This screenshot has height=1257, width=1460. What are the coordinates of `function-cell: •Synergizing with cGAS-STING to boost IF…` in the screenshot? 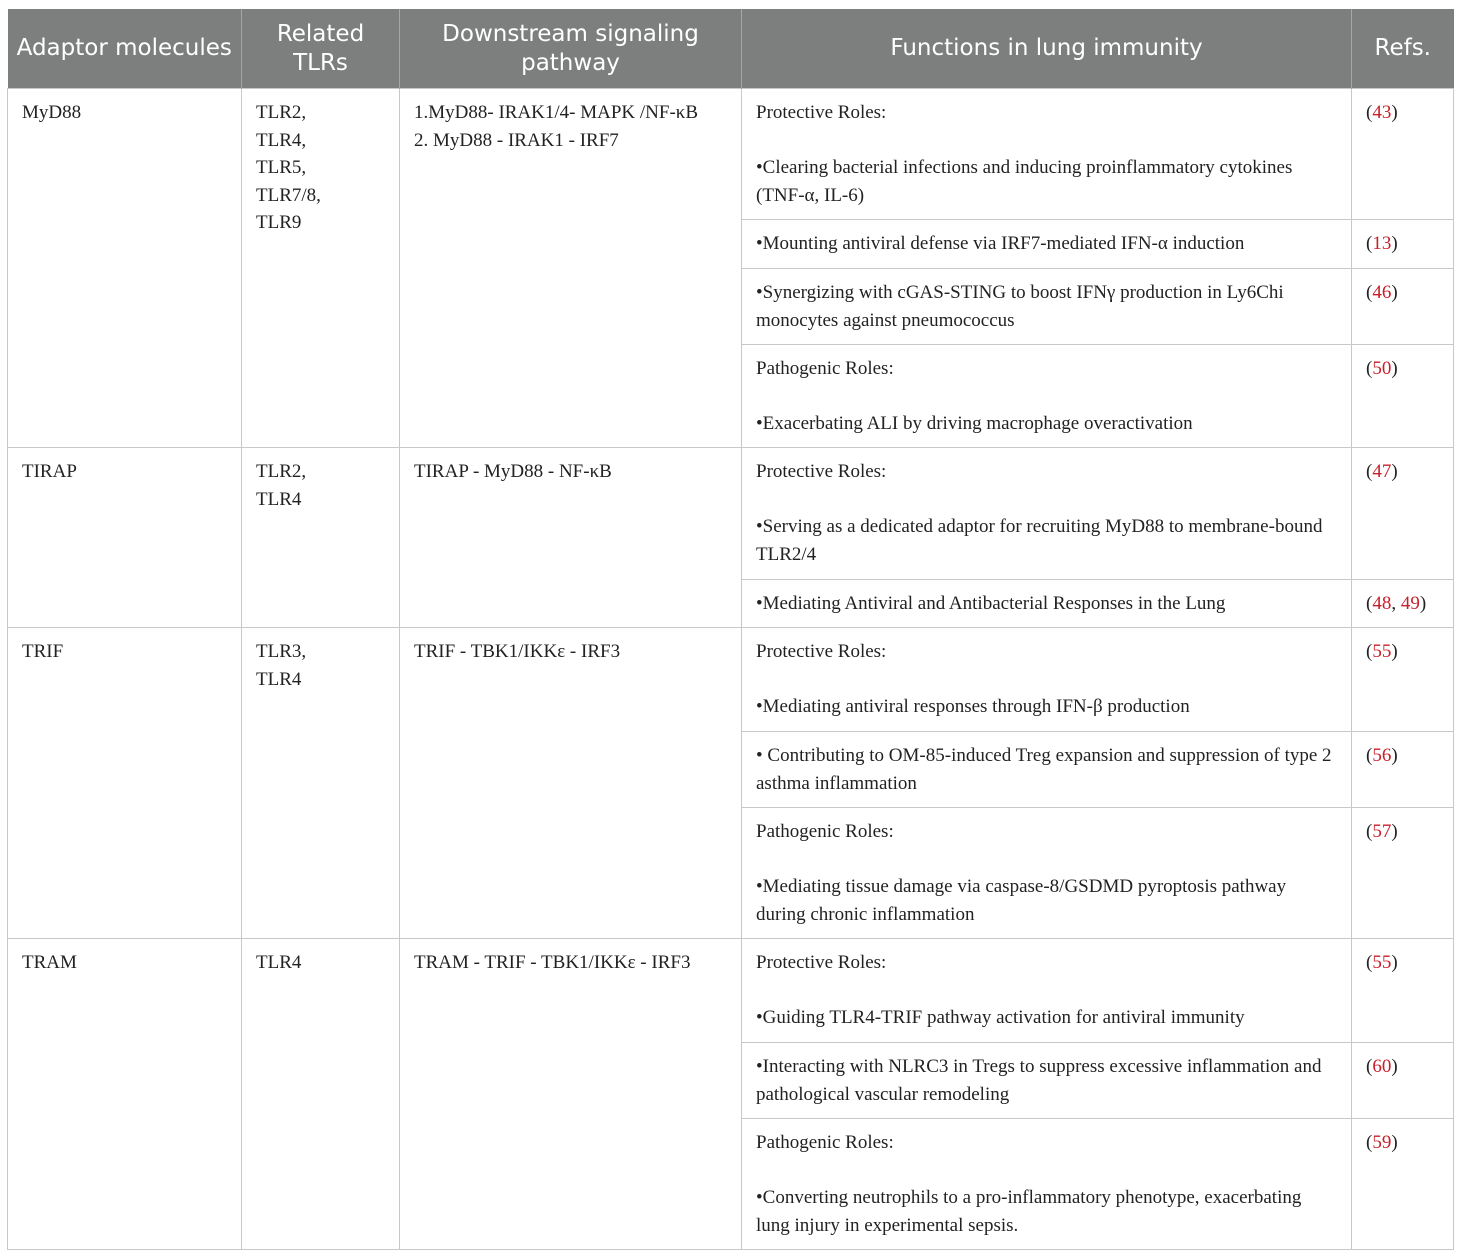 It's located at (1046, 306).